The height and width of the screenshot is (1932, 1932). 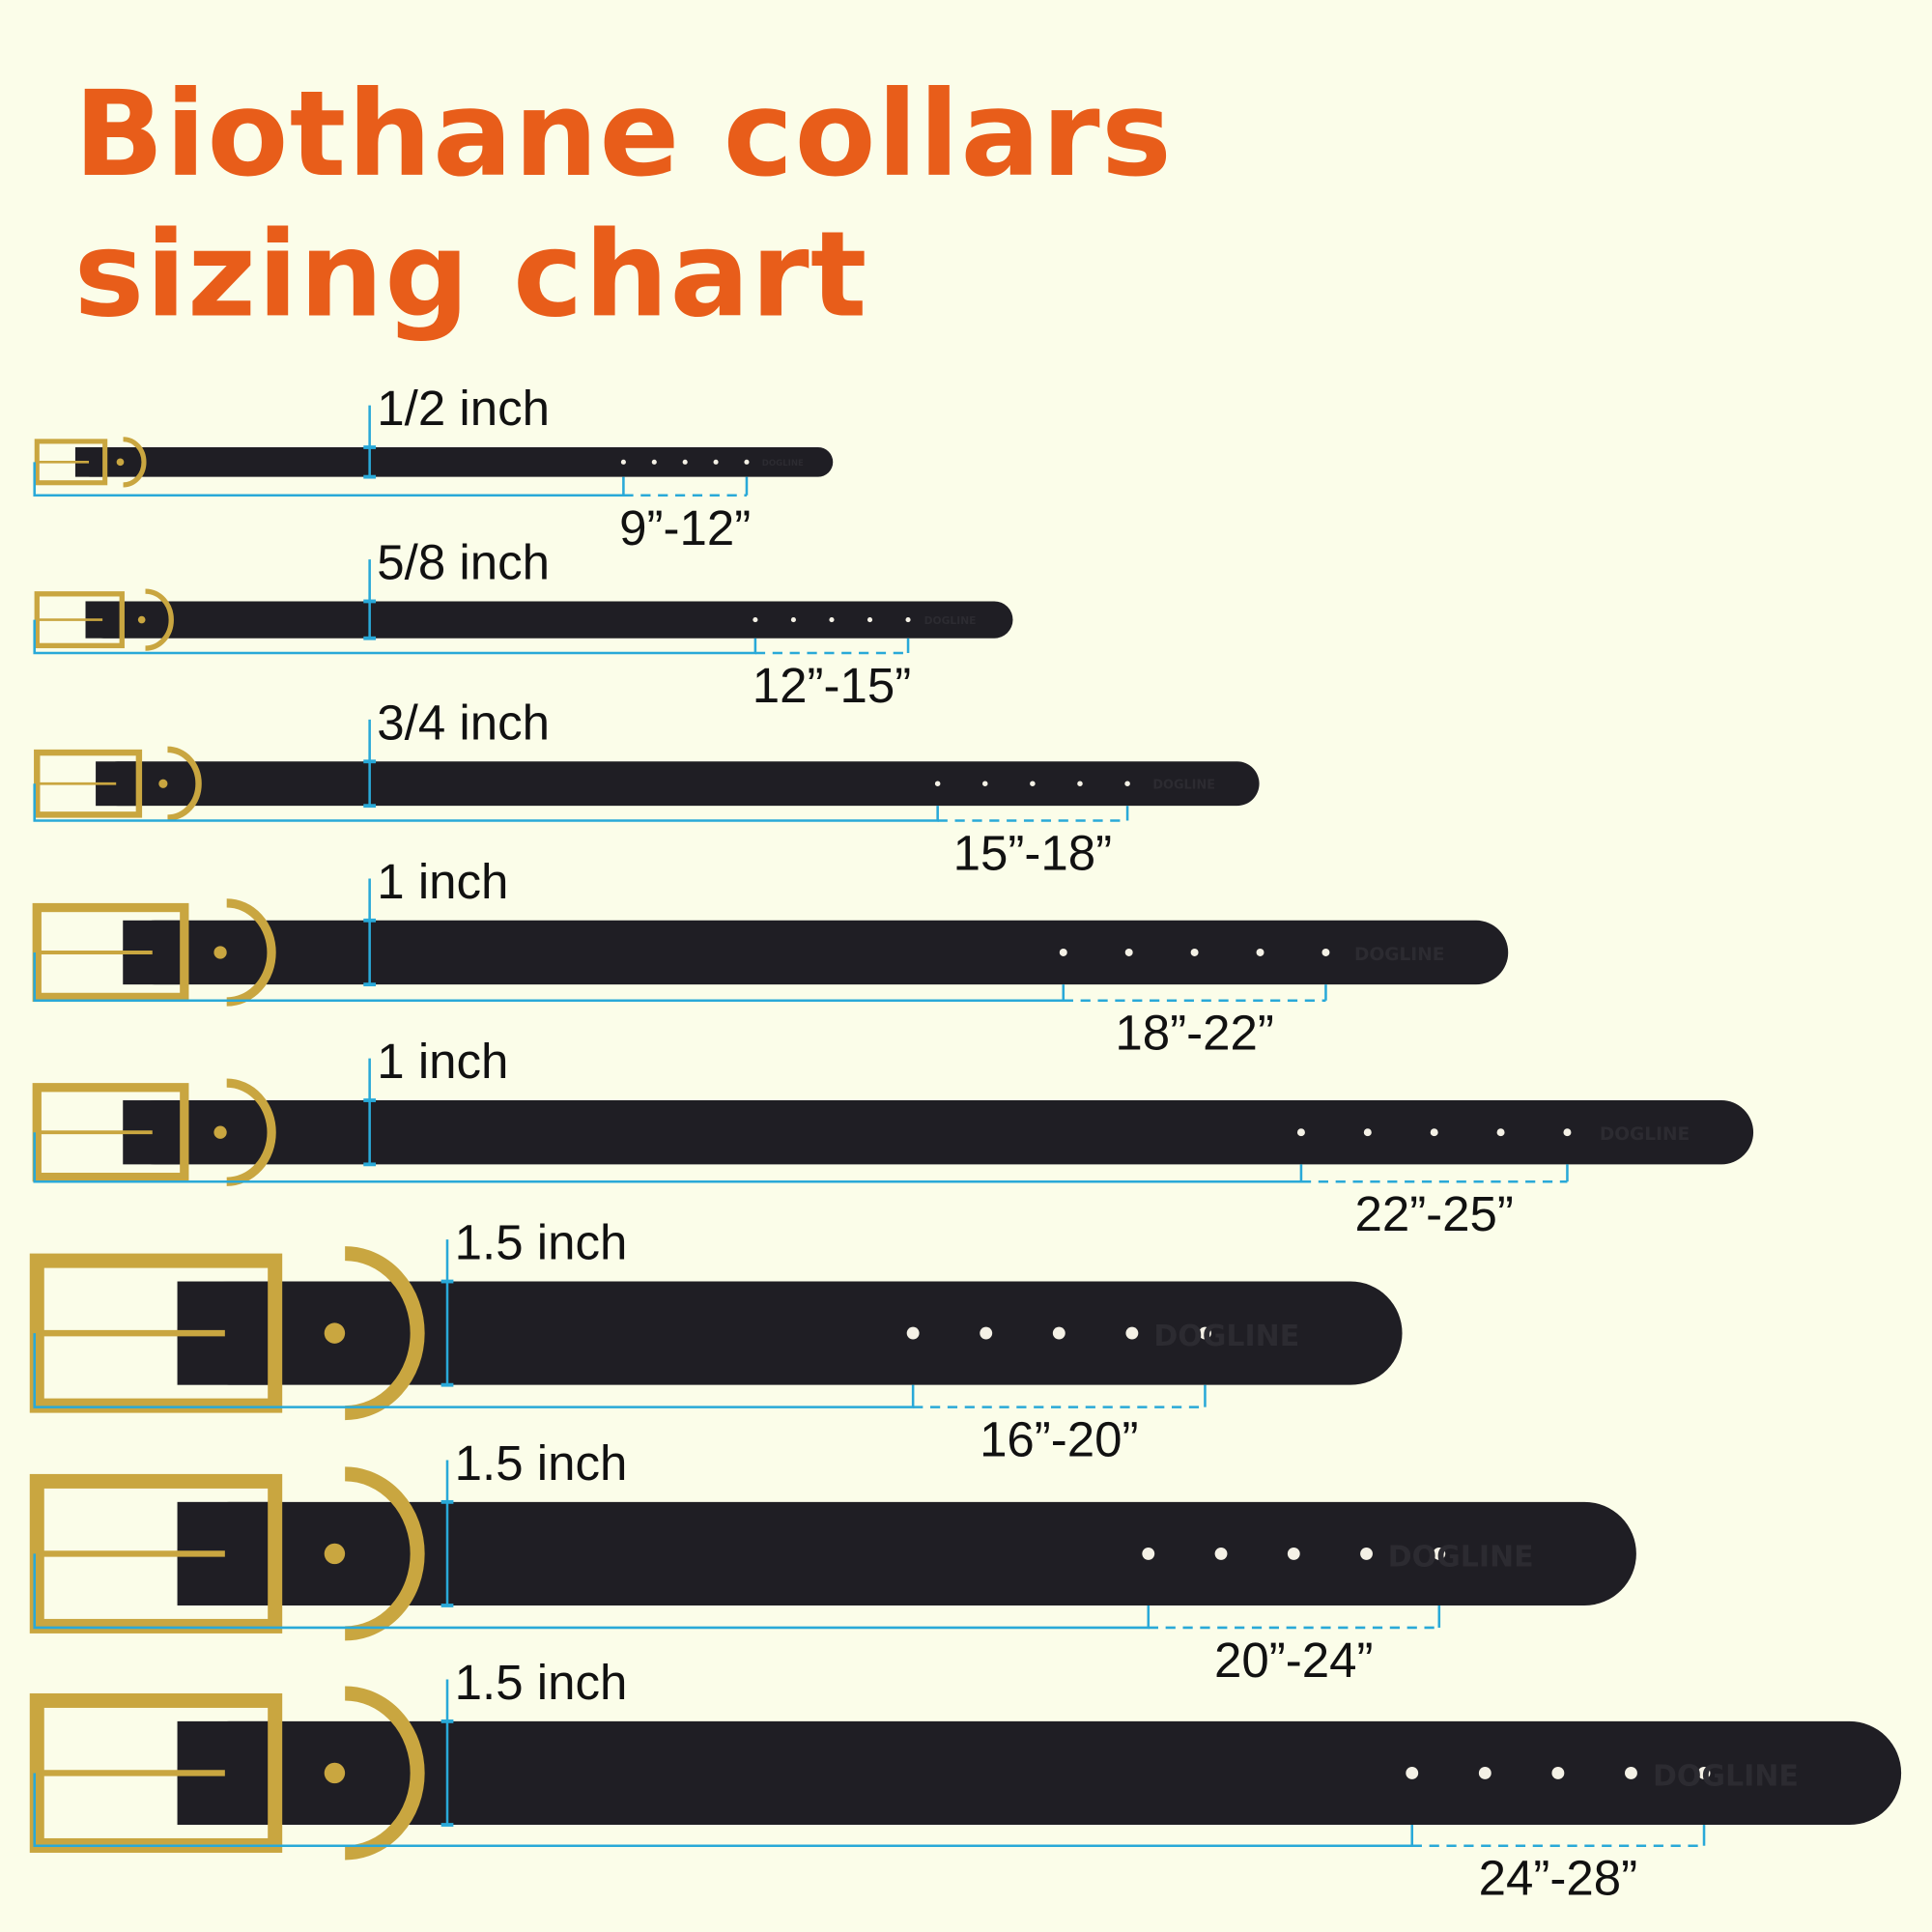 I want to click on size-label: 12”-15”, so click(x=832, y=685).